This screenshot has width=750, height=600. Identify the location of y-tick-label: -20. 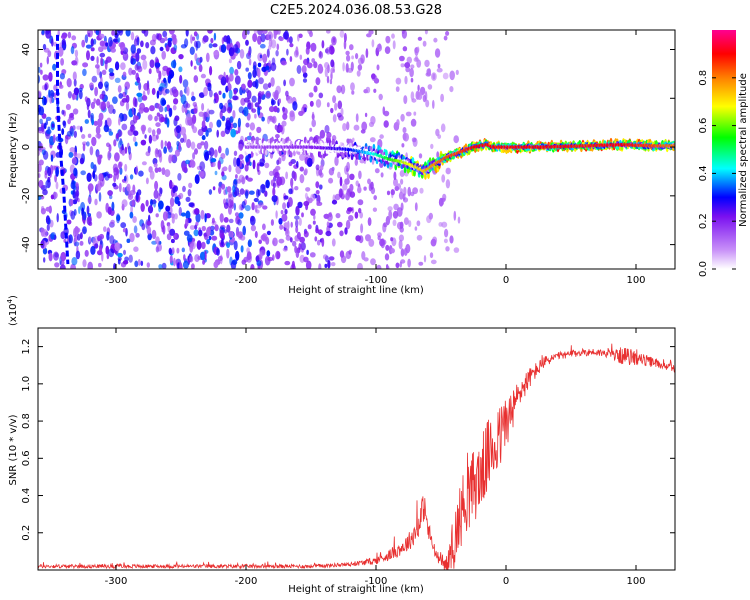
(26, 196).